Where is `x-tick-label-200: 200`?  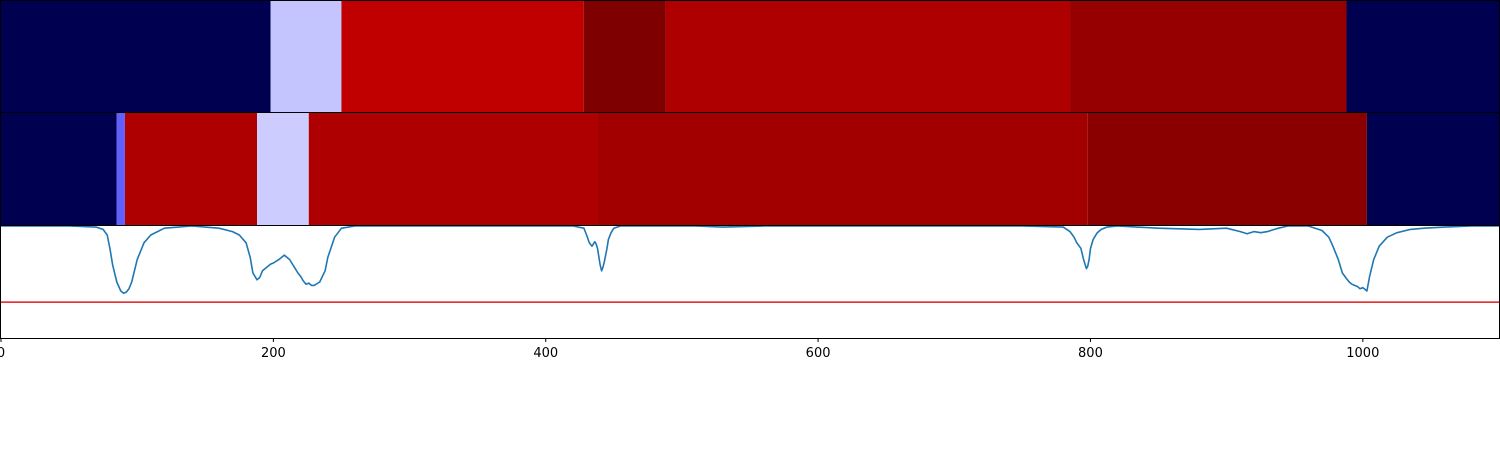
x-tick-label-200: 200 is located at coordinates (273, 353).